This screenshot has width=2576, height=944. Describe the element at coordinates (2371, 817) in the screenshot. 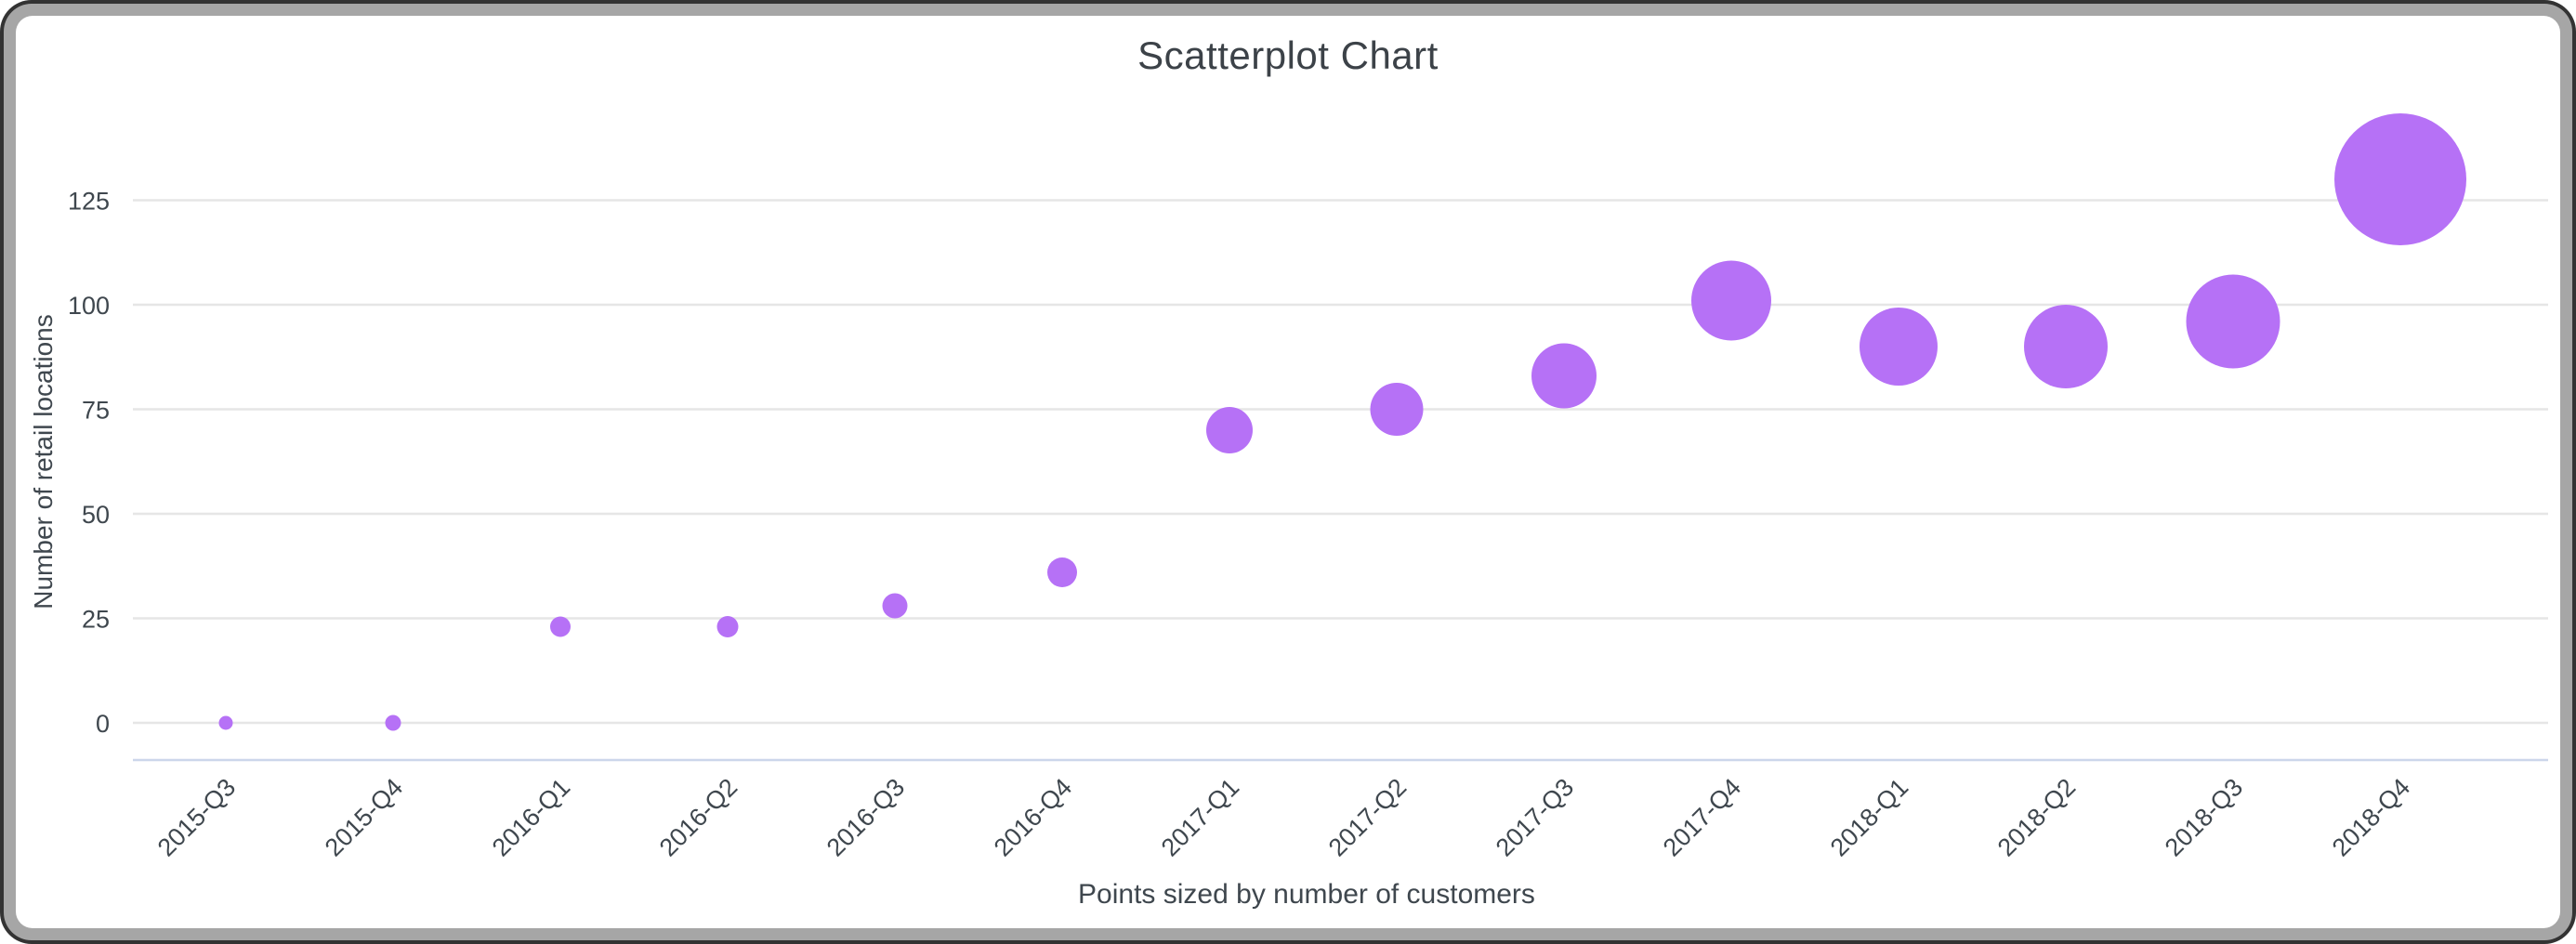

I see `x-tick-label: 2018-Q4` at that location.